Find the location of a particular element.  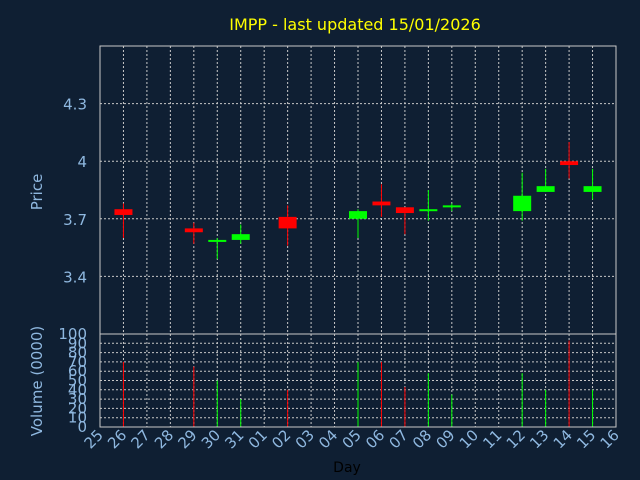

price-y-tick-labels: 3.4 3.7 4 4.3 is located at coordinates (75, 191).